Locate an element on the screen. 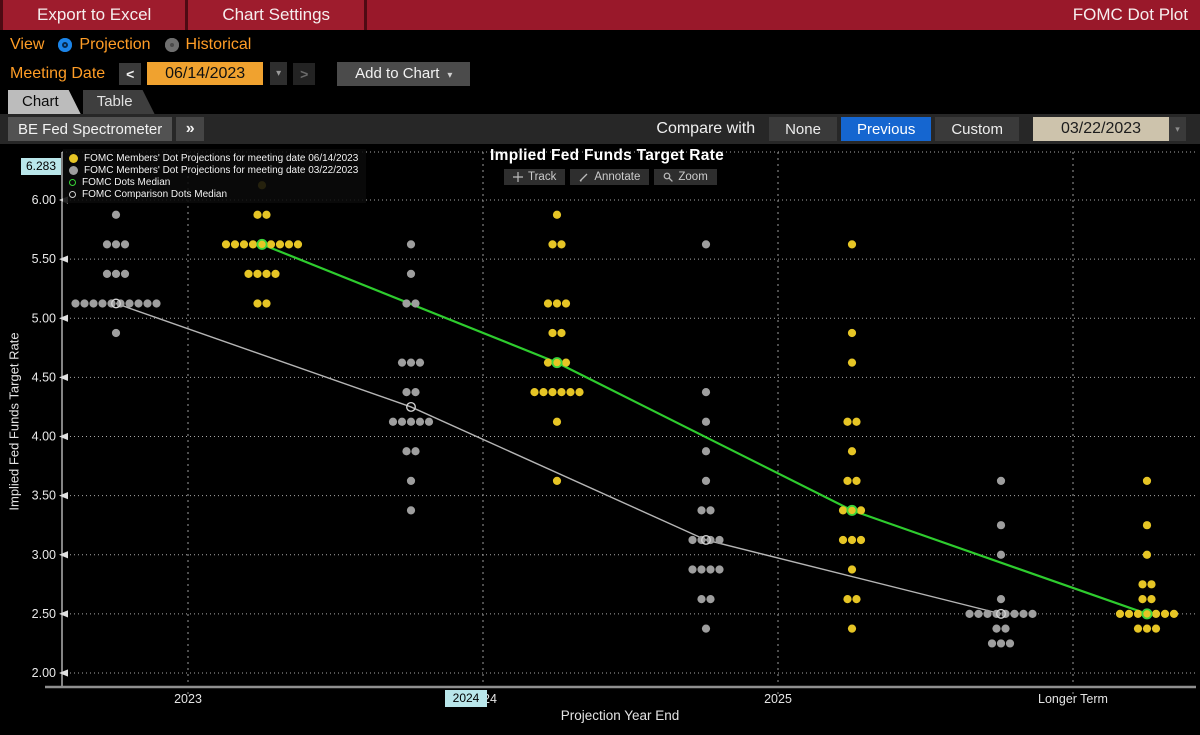 Image resolution: width=1200 pixels, height=735 pixels. tab-chart: Chart is located at coordinates (44, 102).